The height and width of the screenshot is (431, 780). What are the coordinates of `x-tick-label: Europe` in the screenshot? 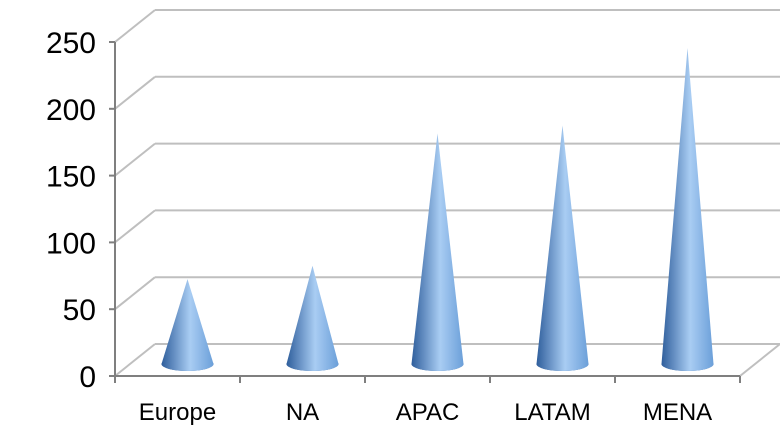 It's located at (177, 412).